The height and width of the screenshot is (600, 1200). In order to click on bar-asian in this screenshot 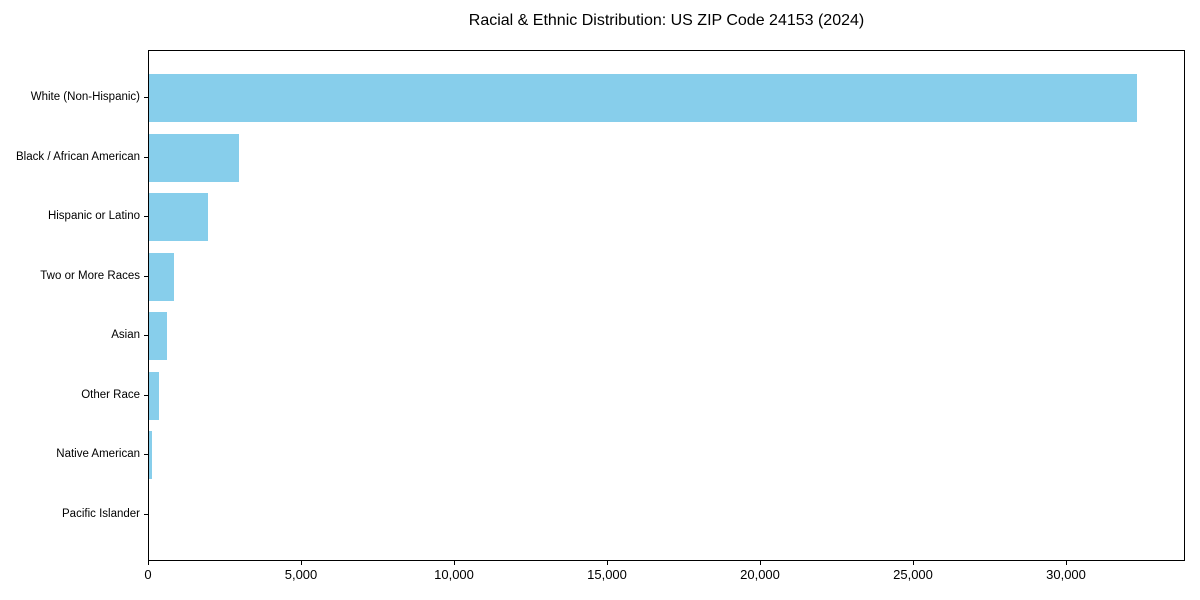, I will do `click(158, 336)`.